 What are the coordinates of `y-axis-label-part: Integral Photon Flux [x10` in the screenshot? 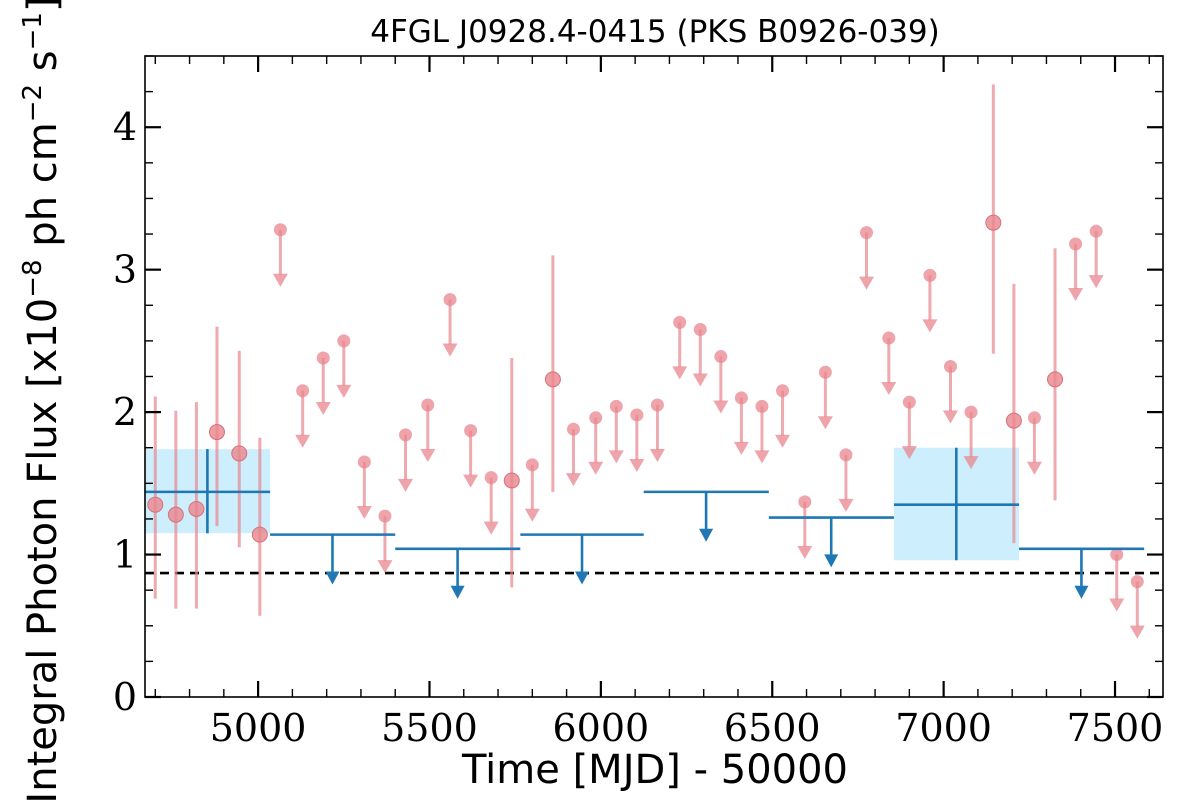 It's located at (43, 549).